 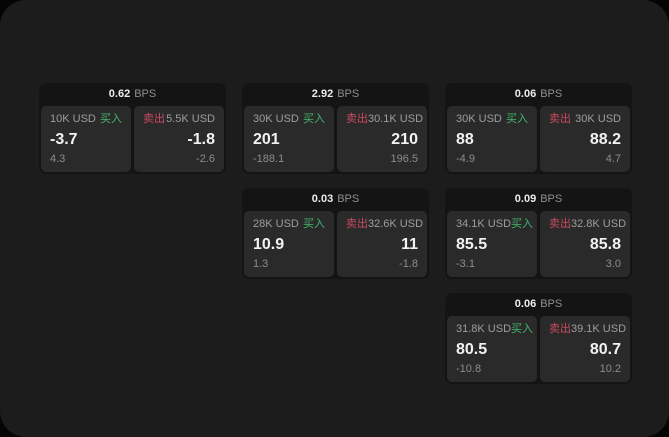 What do you see at coordinates (484, 224) in the screenshot?
I see `buy-amount: 34.1K USD` at bounding box center [484, 224].